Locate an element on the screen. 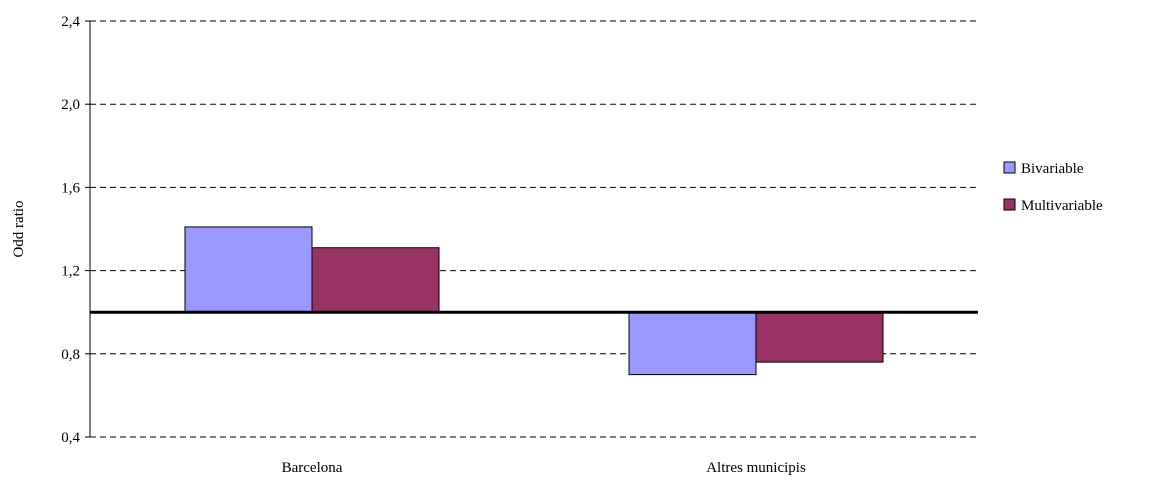 Image resolution: width=1149 pixels, height=481 pixels. y-tick-label: 0,8 is located at coordinates (70, 355).